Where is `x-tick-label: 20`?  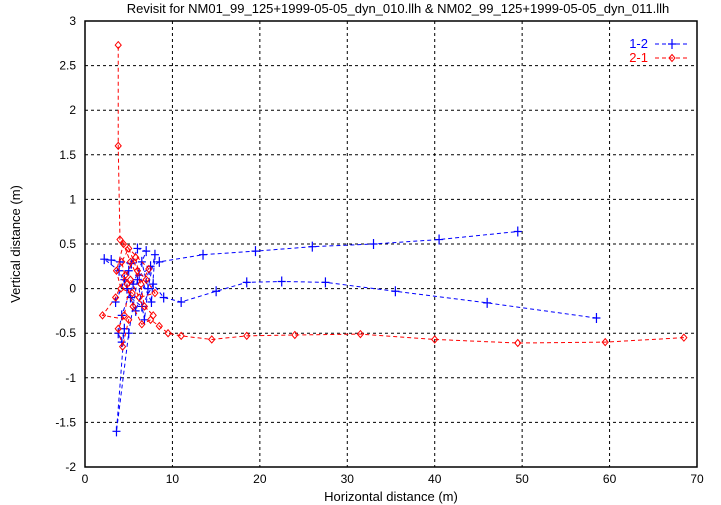 x-tick-label: 20 is located at coordinates (260, 479).